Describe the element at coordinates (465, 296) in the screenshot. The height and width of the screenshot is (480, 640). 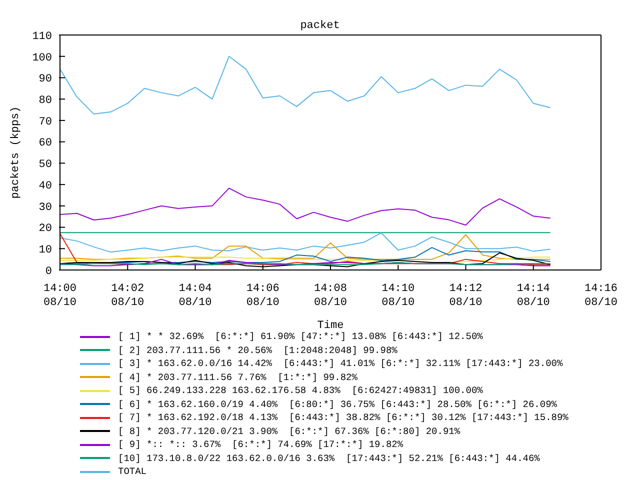
I see `x-tick-label: 14:12 08/10` at that location.